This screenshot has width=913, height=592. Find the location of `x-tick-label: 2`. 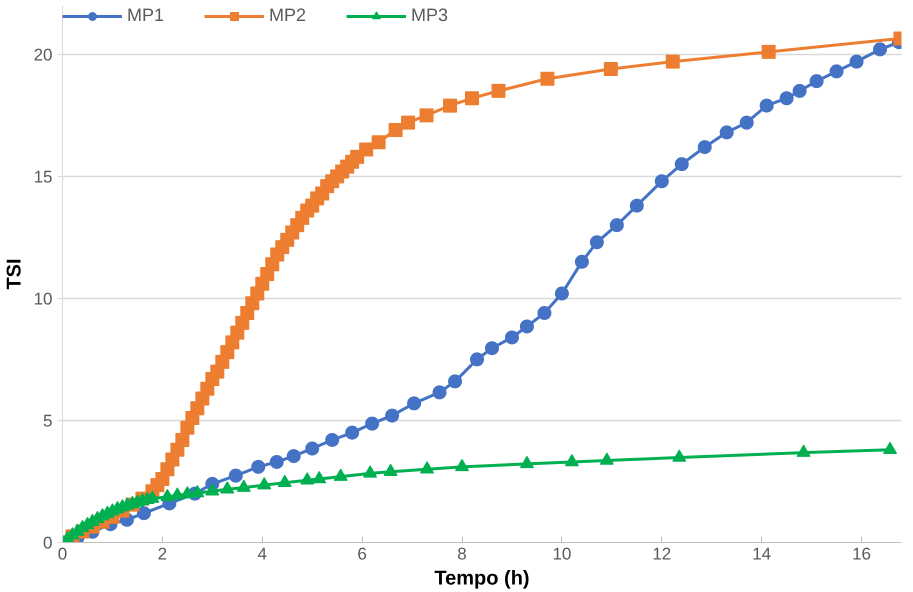

x-tick-label: 2 is located at coordinates (163, 554).